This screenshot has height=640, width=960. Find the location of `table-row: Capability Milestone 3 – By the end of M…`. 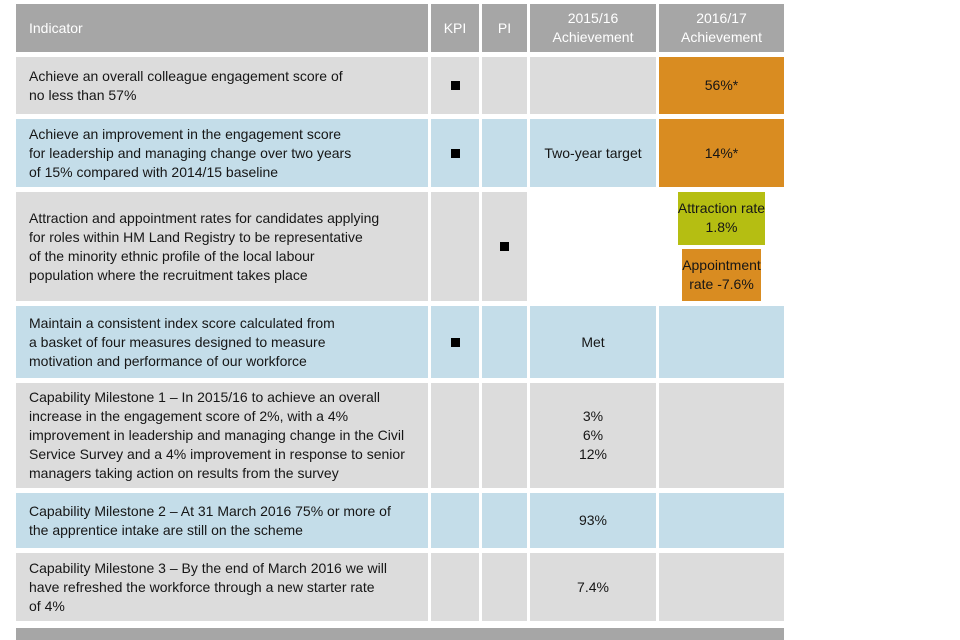

table-row: Capability Milestone 3 – By the end of M… is located at coordinates (400, 587).